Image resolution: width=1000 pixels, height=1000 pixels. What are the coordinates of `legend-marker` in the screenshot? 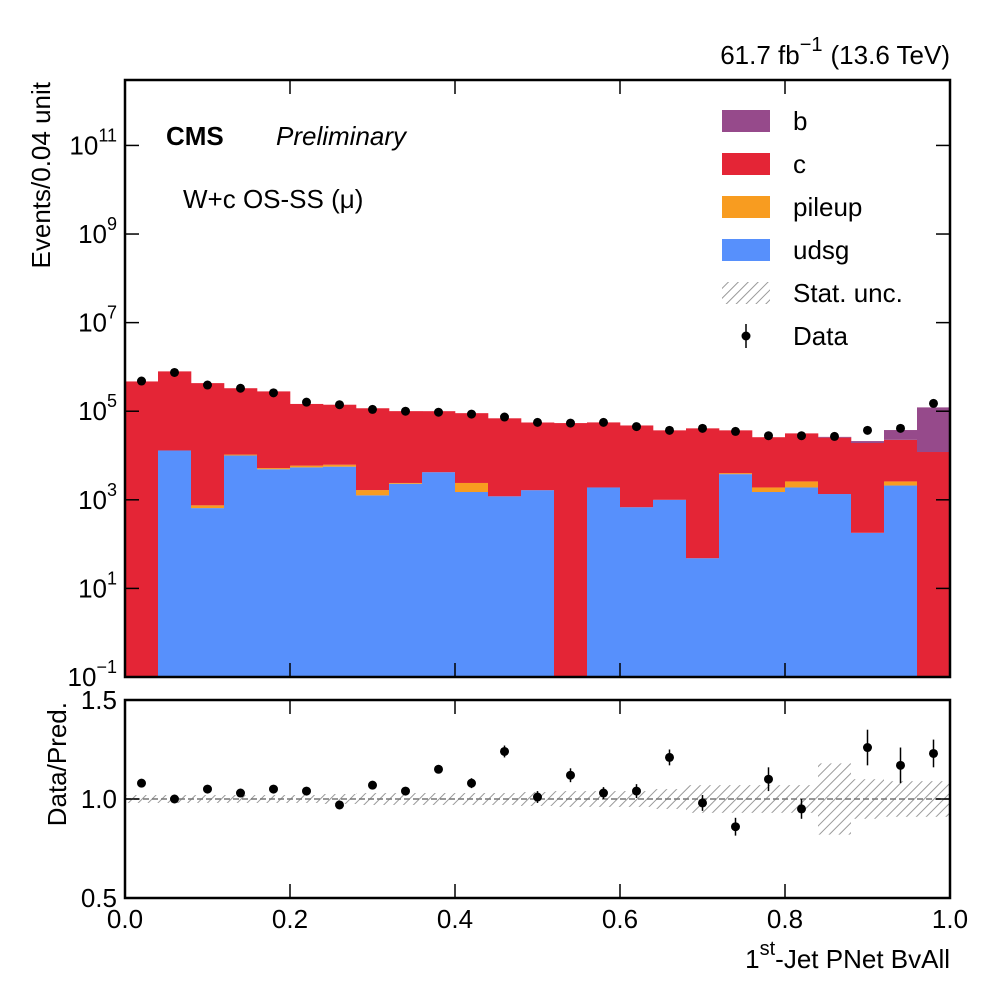 It's located at (746, 336).